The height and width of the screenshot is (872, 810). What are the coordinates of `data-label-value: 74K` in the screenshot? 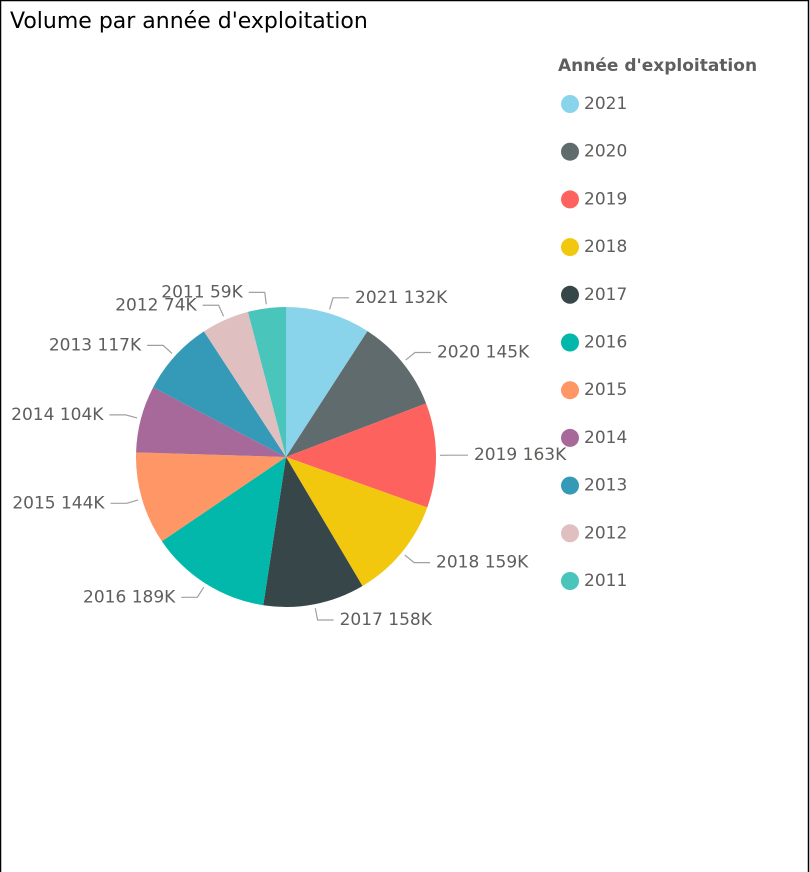 It's located at (181, 305).